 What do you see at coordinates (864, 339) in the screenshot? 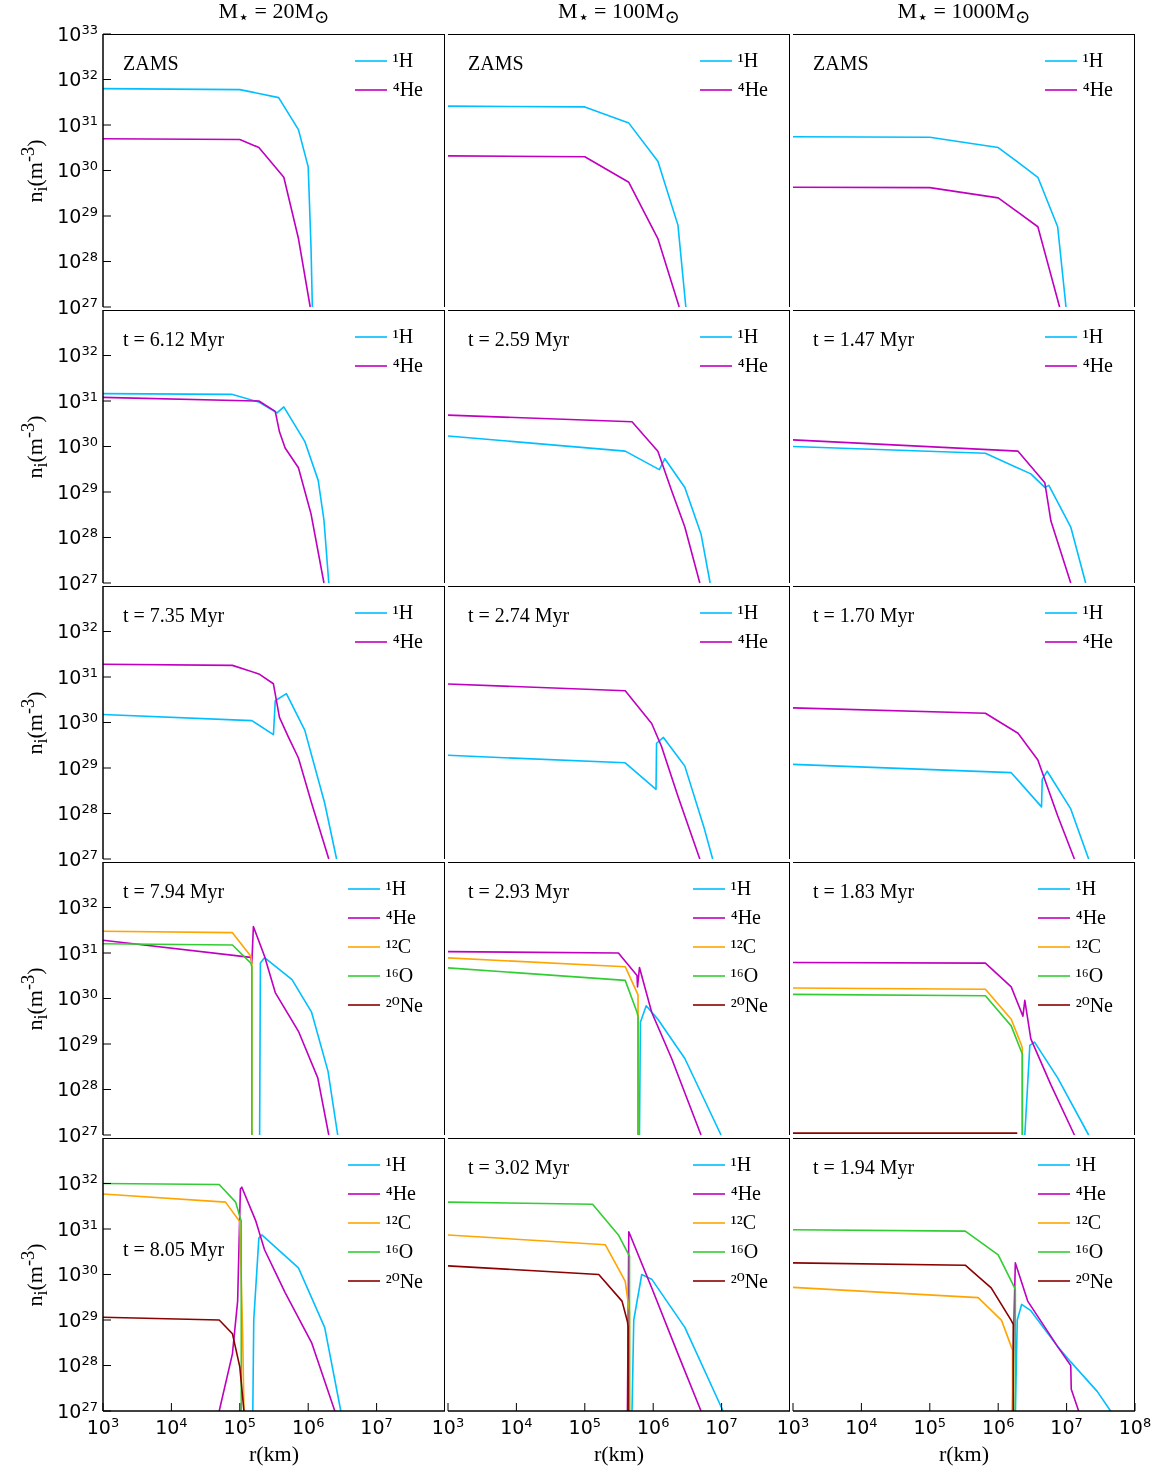
I see `annotation: t = 1.47 Myr` at bounding box center [864, 339].